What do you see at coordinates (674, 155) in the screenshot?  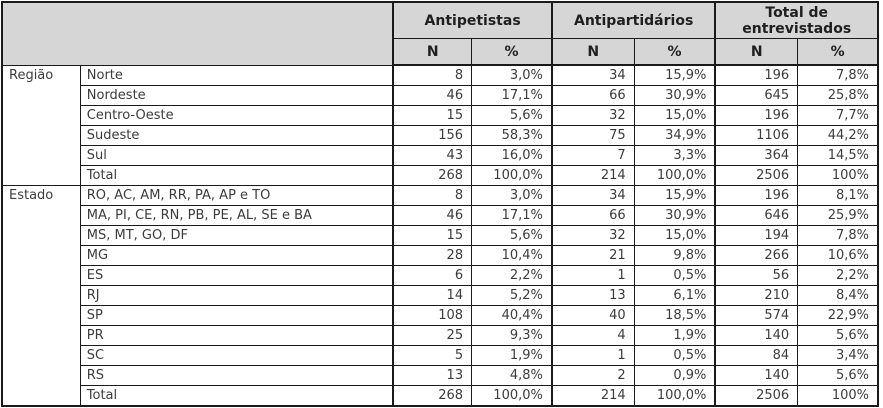 I see `value-cell: 3,3%` at bounding box center [674, 155].